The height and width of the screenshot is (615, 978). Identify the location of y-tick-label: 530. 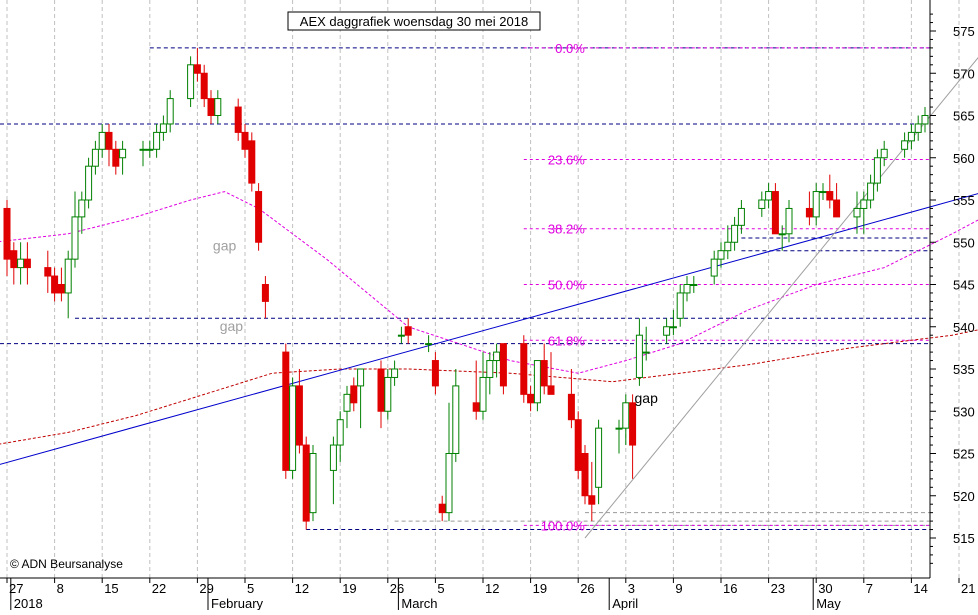
(964, 411).